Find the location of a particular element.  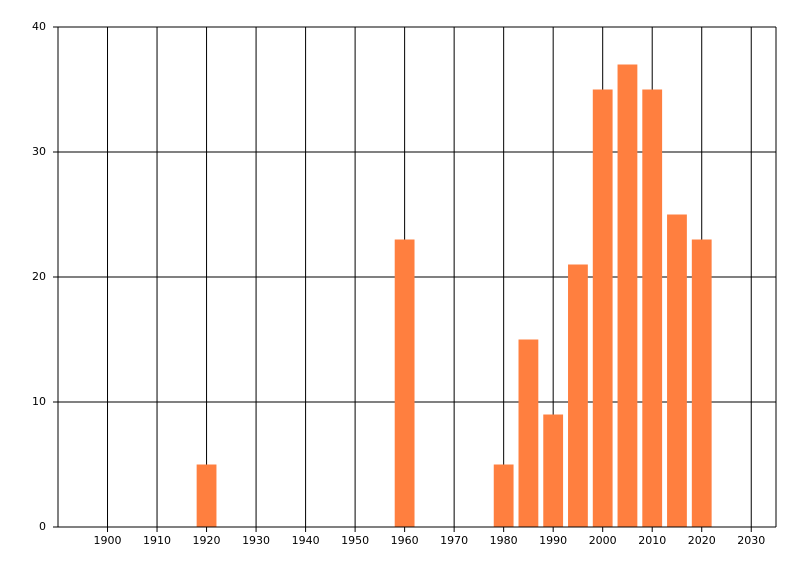

y-tick-label: 0 is located at coordinates (42, 526).